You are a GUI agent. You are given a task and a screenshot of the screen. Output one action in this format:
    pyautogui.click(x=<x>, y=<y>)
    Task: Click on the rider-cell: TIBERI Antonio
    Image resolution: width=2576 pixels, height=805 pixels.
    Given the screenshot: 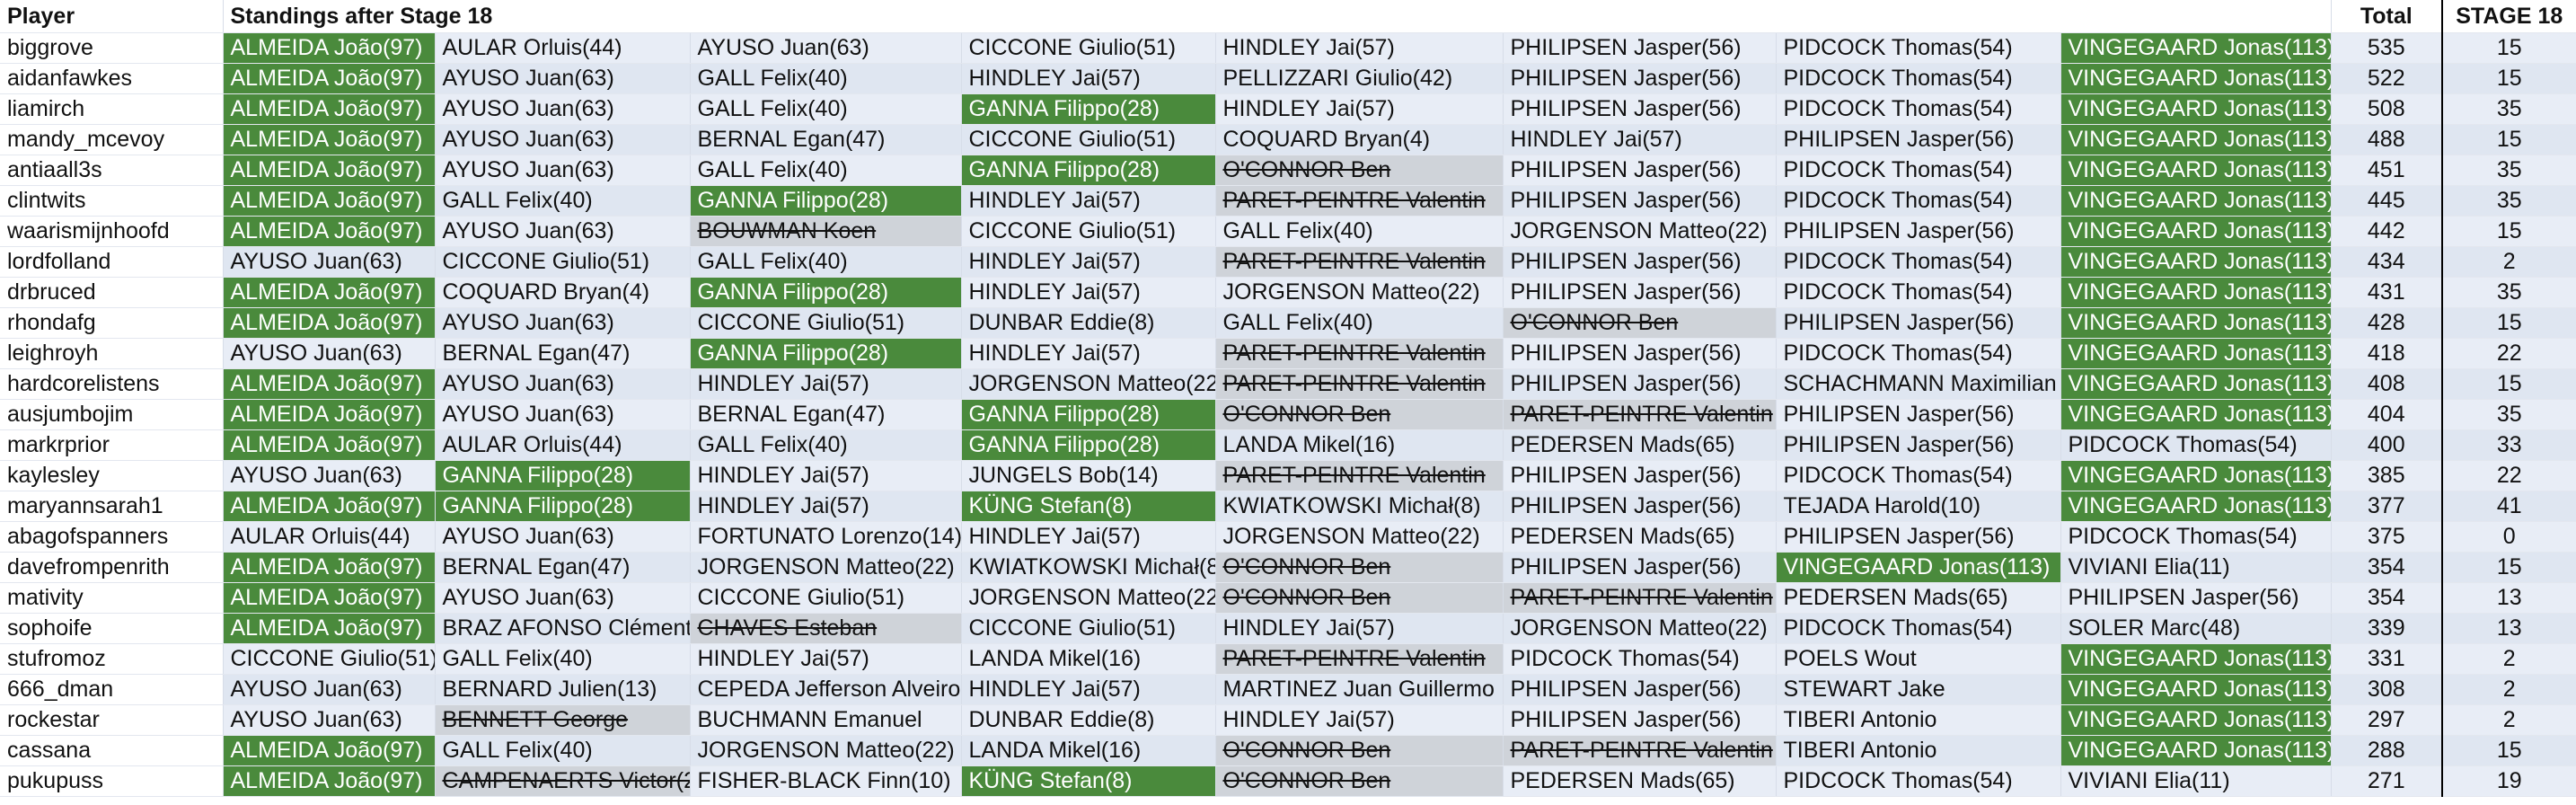 What is the action you would take?
    pyautogui.click(x=1918, y=720)
    